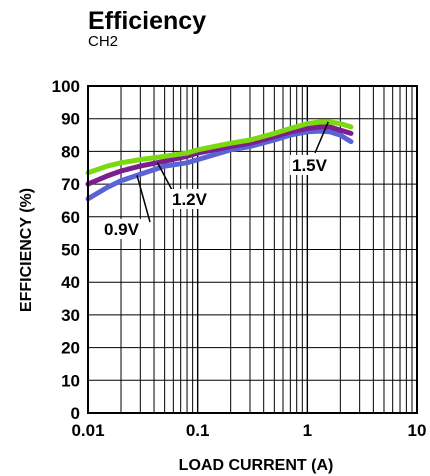 This screenshot has width=430, height=476. Describe the element at coordinates (75, 413) in the screenshot. I see `y-tick-label: 0` at that location.